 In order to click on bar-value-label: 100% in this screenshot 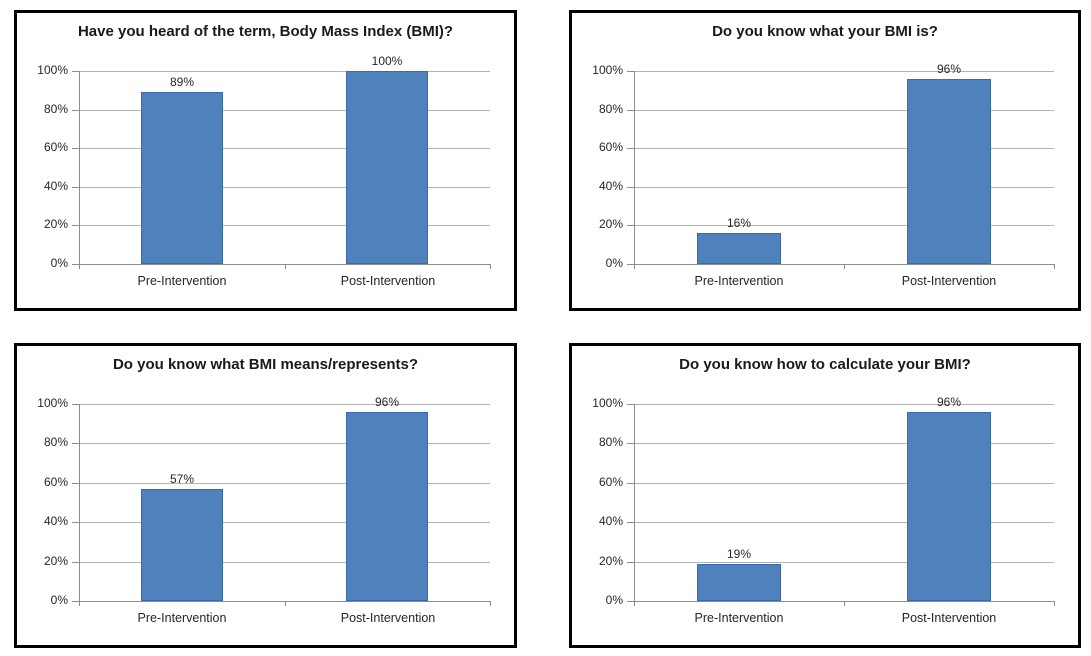, I will do `click(387, 61)`.